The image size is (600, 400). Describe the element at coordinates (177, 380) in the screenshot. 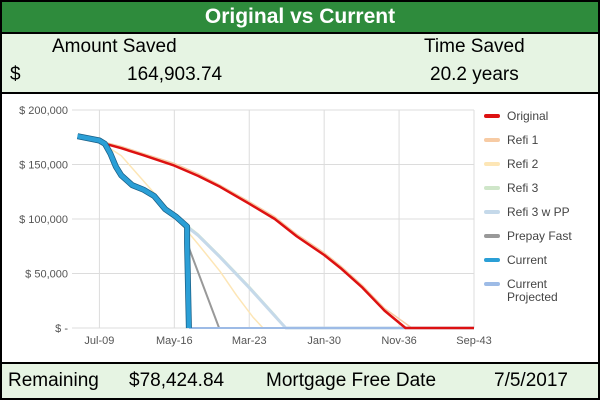

I see `remaining-value: $78,424.84` at that location.